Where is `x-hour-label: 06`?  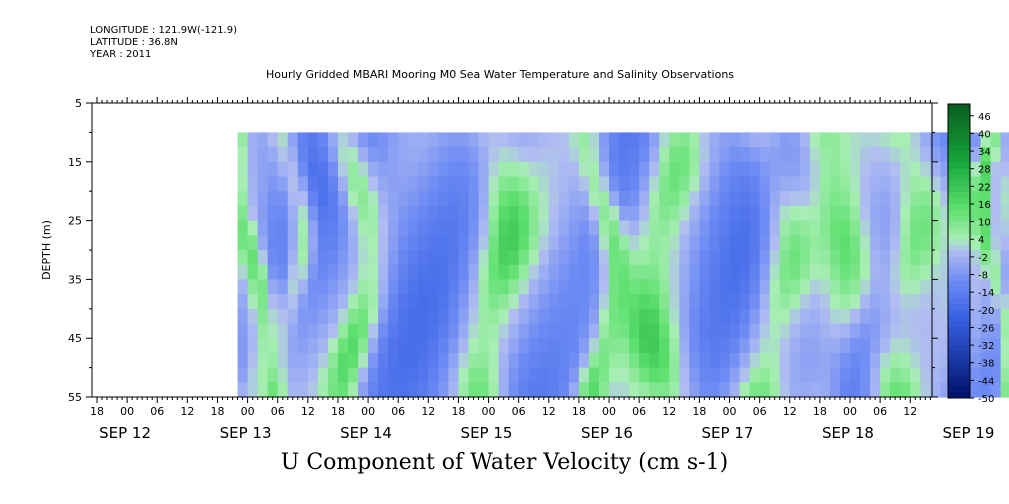 x-hour-label: 06 is located at coordinates (278, 411).